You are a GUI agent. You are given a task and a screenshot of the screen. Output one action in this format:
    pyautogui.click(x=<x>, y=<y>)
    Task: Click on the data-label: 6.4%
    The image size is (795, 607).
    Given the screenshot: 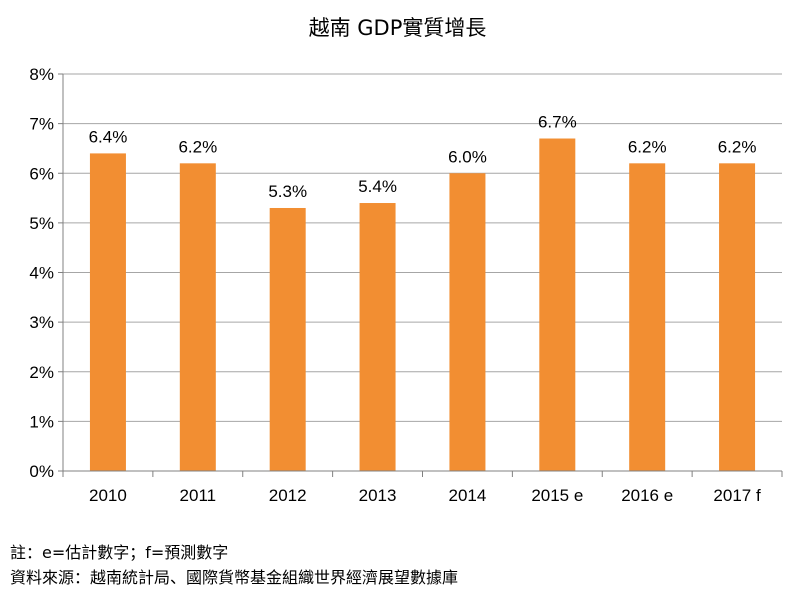 What is the action you would take?
    pyautogui.click(x=108, y=136)
    